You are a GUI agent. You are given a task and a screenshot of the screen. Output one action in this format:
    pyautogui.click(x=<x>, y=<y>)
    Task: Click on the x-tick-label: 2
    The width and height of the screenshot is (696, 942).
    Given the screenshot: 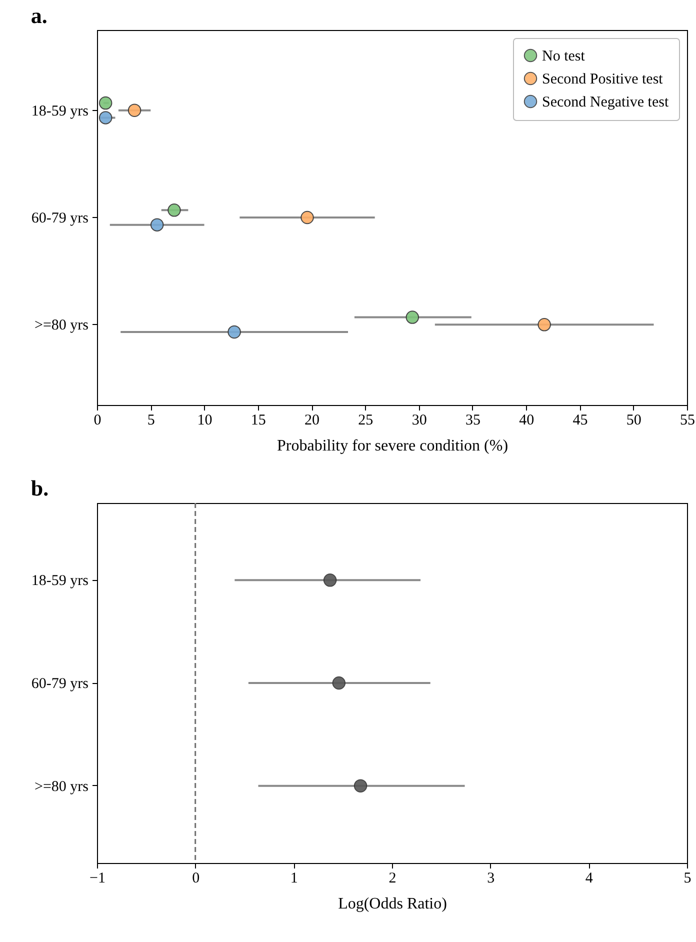 What is the action you would take?
    pyautogui.click(x=392, y=878)
    